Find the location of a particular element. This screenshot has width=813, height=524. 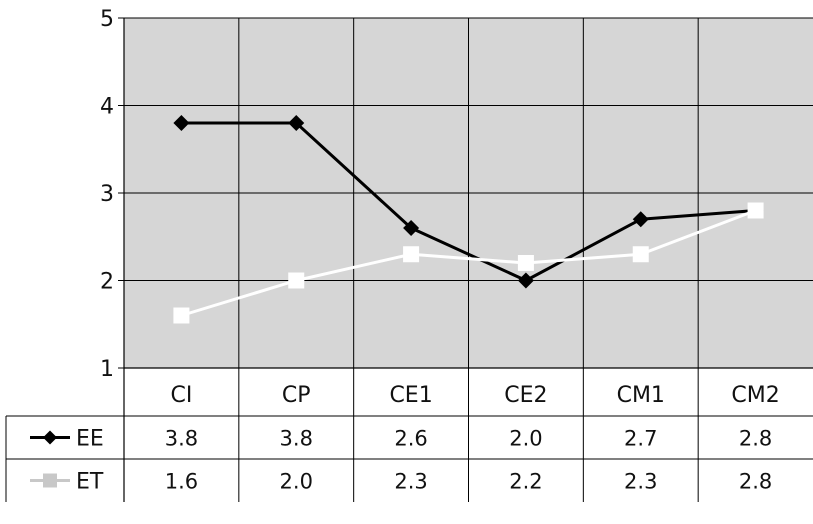

y-tick-label: 3 is located at coordinates (107, 194).